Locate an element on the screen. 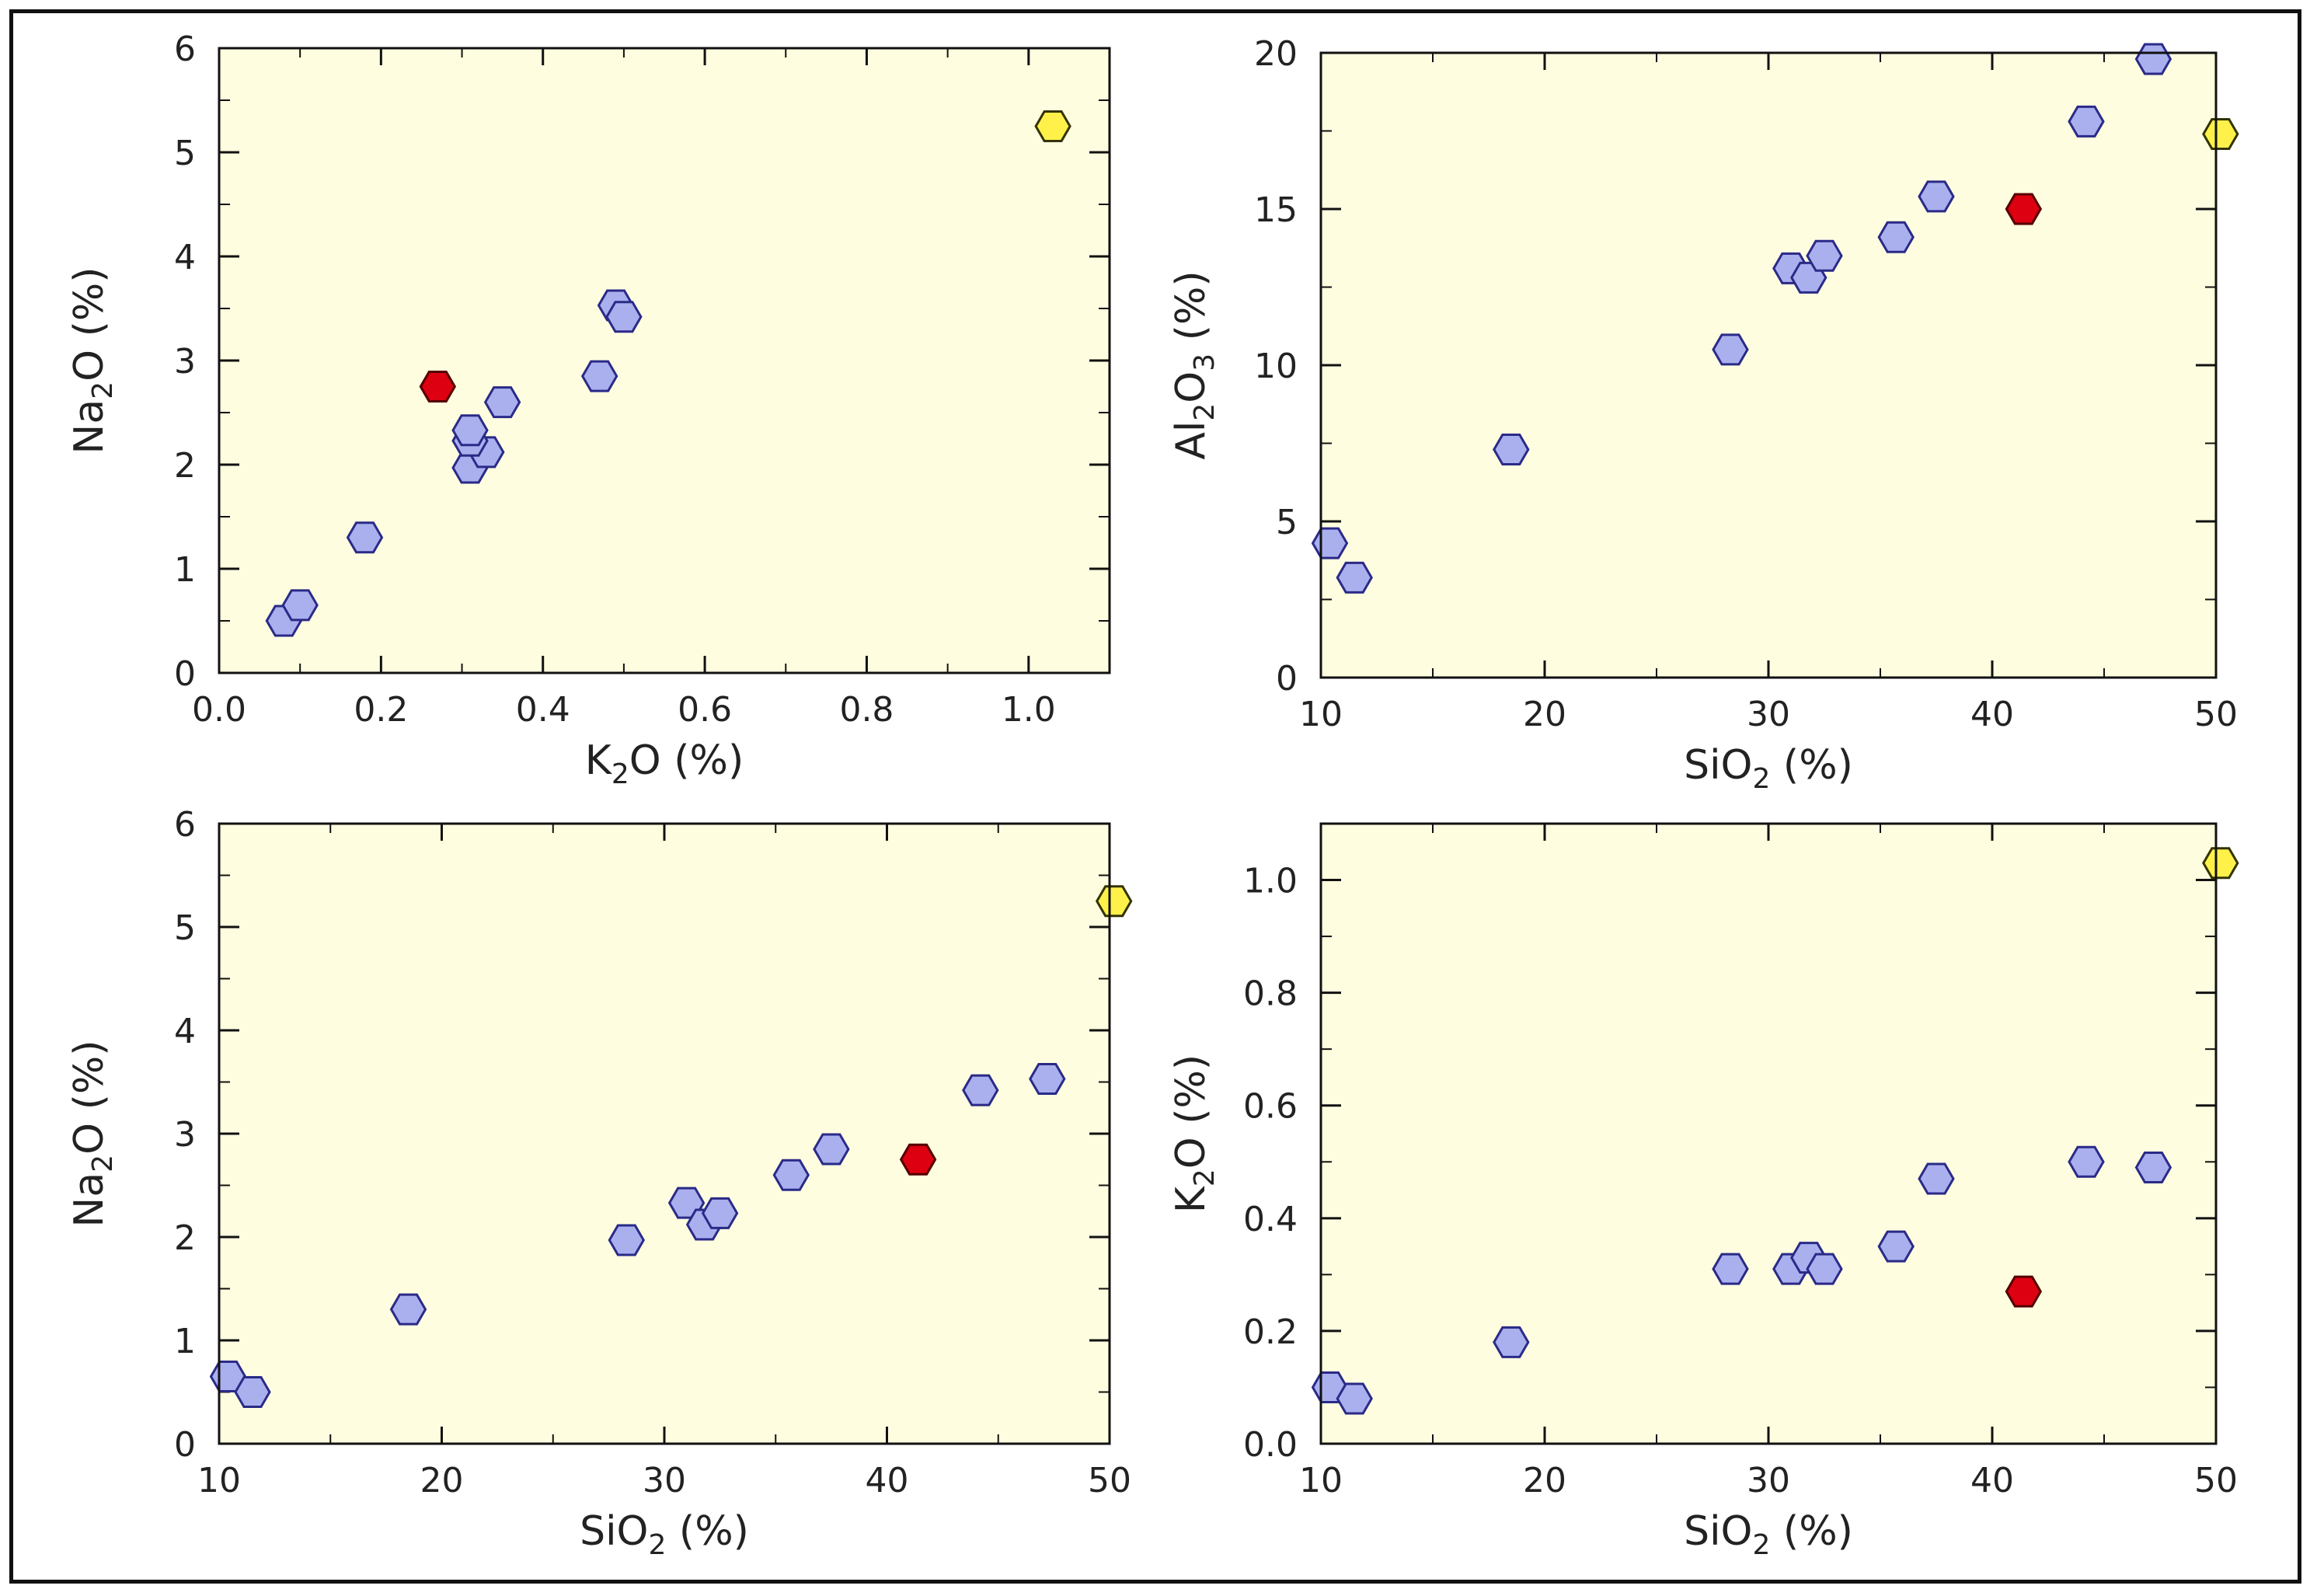  y-tick-label: 10 is located at coordinates (1276, 366).